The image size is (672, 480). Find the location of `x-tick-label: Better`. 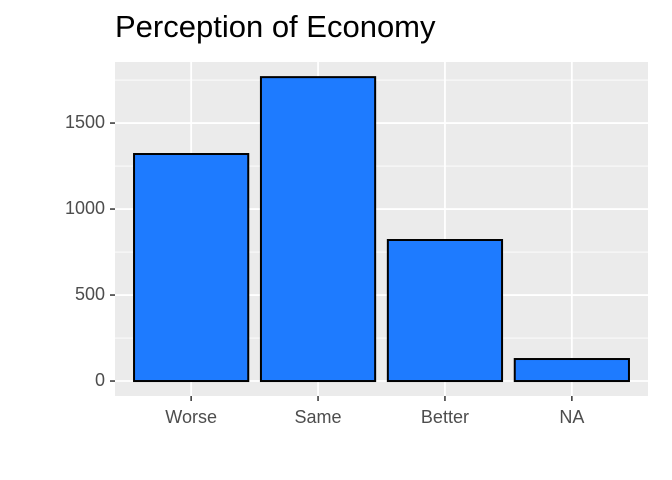

x-tick-label: Better is located at coordinates (445, 417).